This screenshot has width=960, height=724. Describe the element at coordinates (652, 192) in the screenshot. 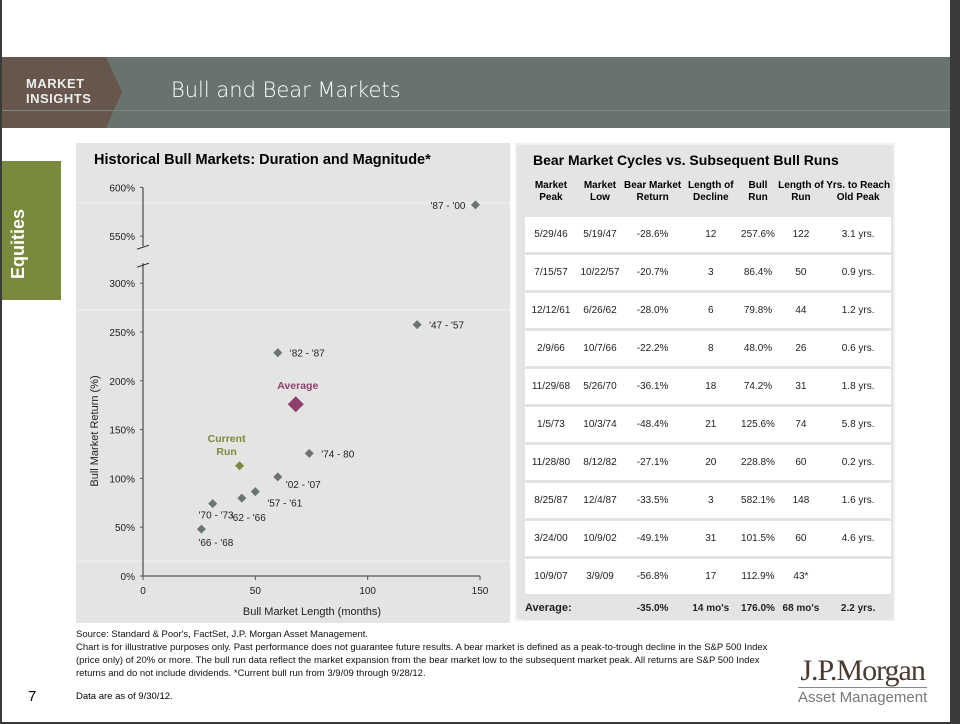

I see `column-header: Bear Market Return` at that location.